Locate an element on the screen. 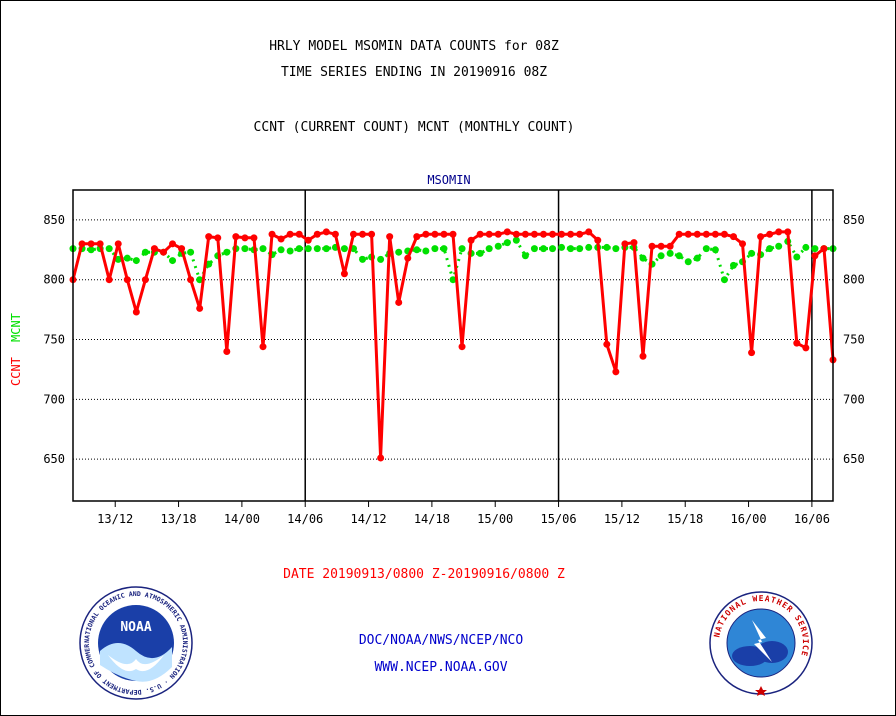 This screenshot has height=716, width=896. x-tick-label: 15/06 is located at coordinates (558, 519).